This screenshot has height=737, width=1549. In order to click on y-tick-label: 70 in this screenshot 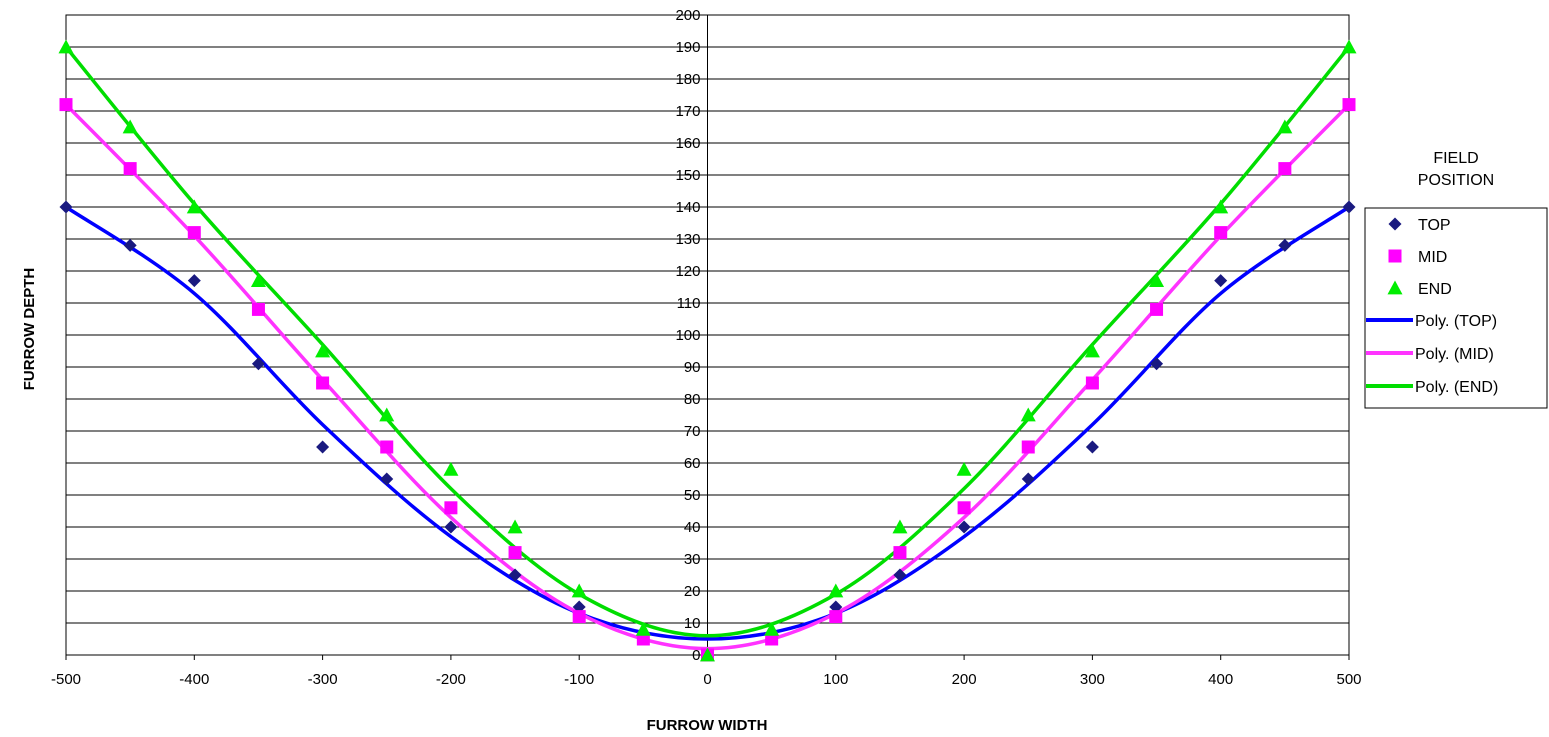, I will do `click(692, 431)`.